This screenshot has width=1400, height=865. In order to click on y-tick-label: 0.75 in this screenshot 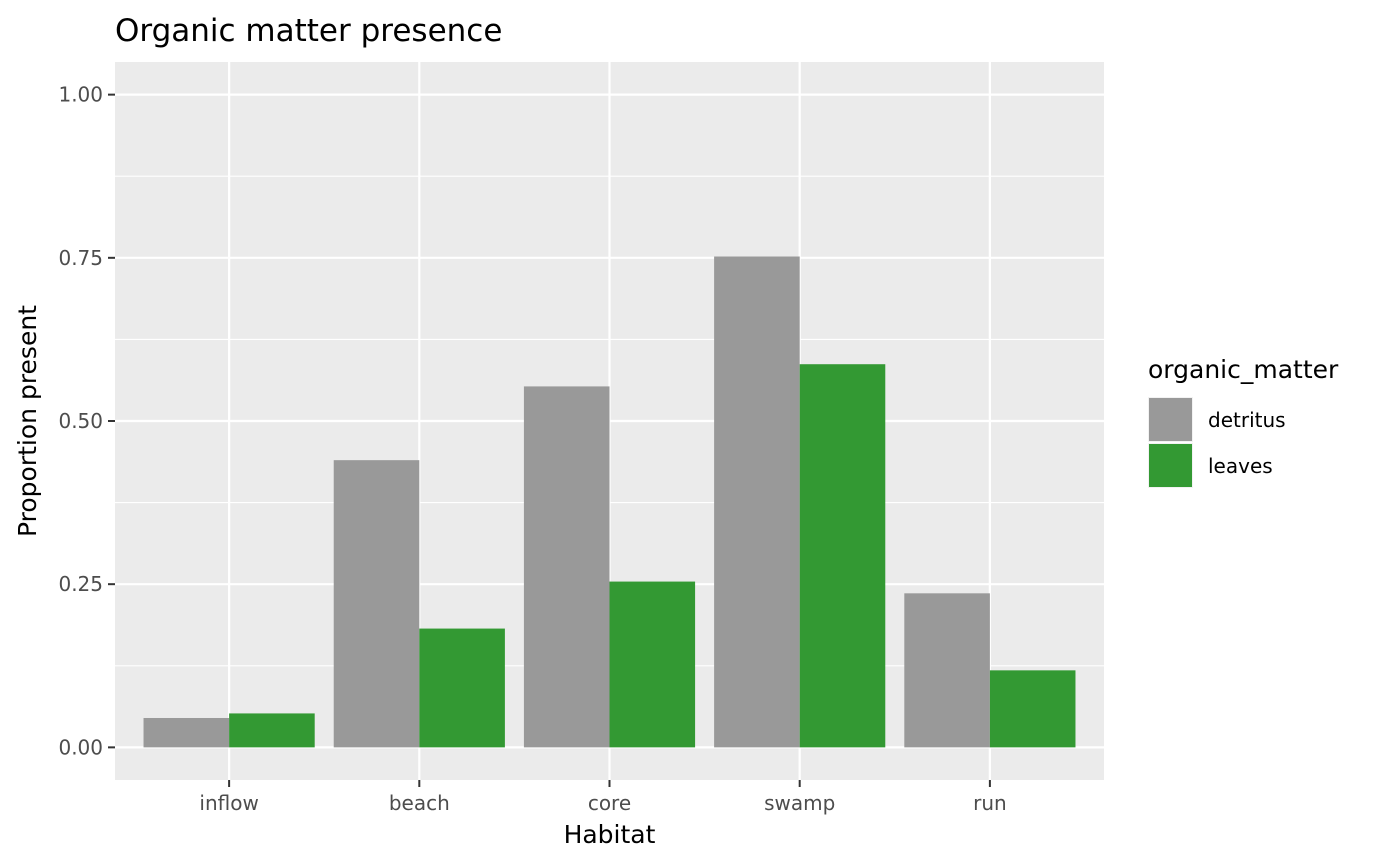, I will do `click(80, 258)`.